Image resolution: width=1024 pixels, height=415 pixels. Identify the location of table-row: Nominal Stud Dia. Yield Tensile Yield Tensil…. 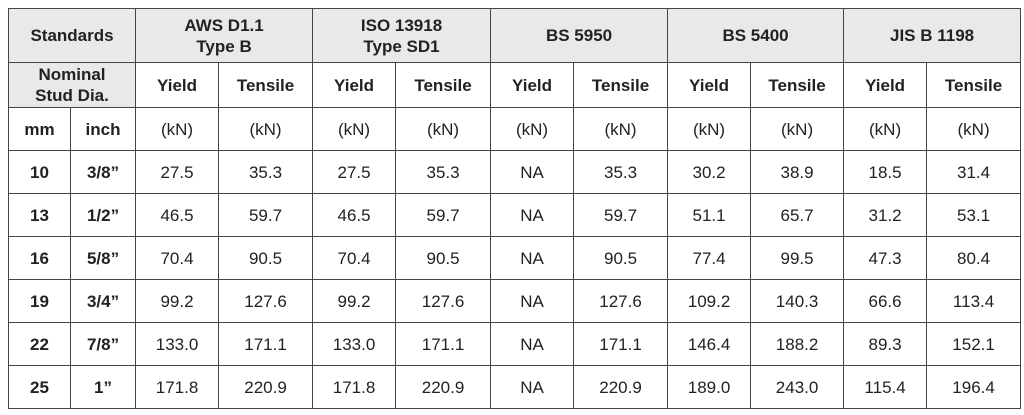
(514, 85).